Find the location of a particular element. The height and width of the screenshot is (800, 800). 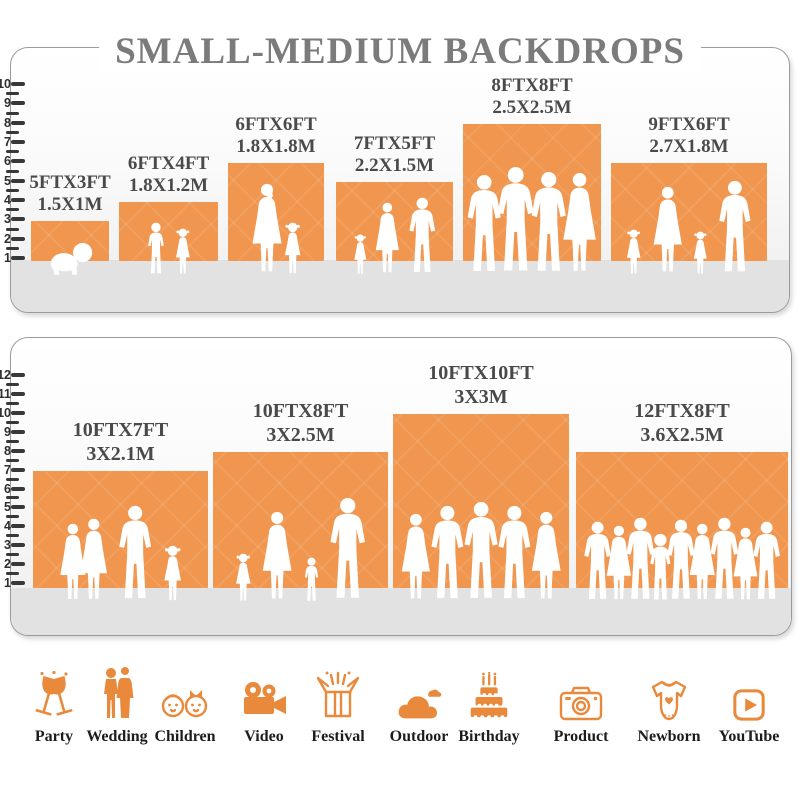

toddler-silhouette-icon is located at coordinates (359, 254).